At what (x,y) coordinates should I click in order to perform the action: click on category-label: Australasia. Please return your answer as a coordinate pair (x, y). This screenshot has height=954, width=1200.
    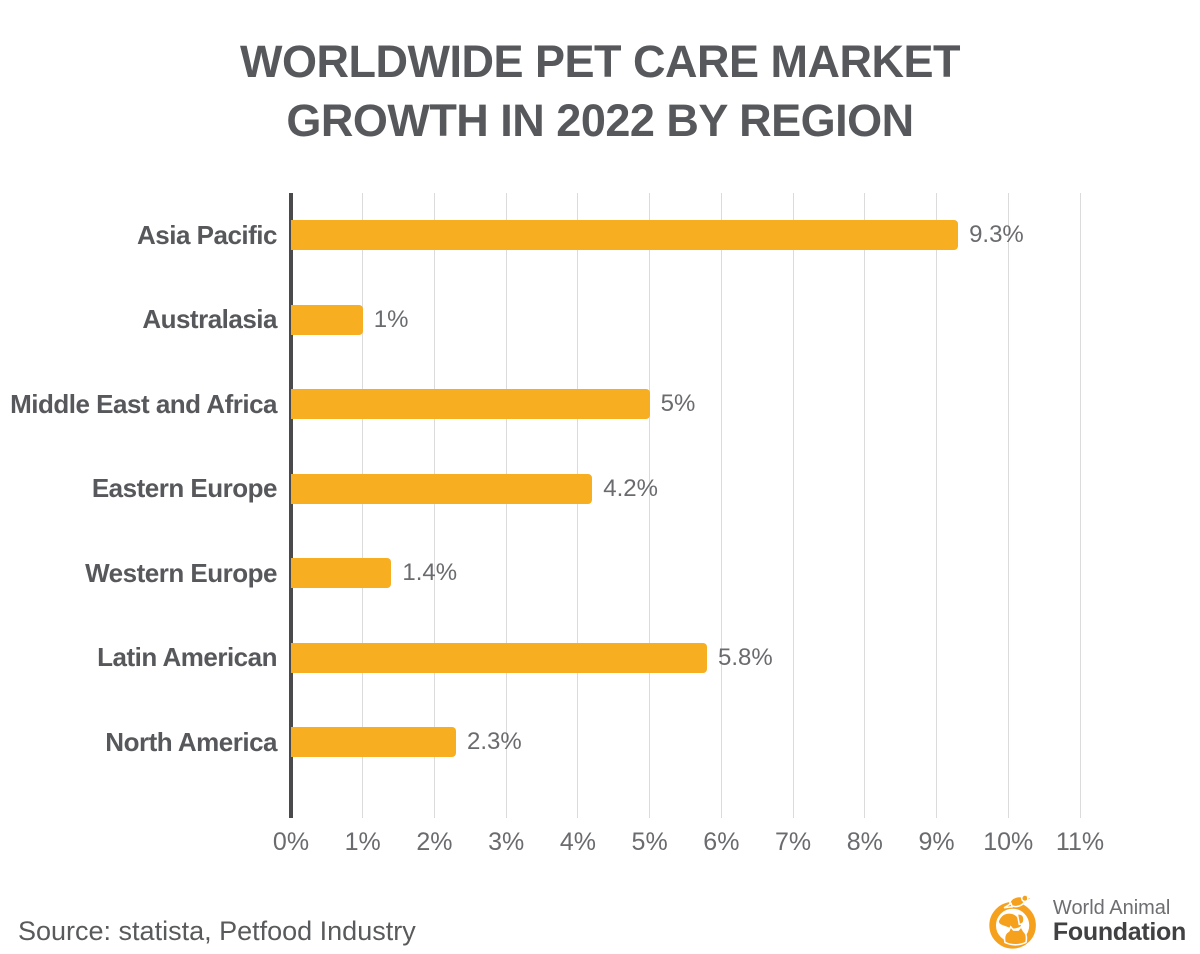
    Looking at the image, I should click on (209, 319).